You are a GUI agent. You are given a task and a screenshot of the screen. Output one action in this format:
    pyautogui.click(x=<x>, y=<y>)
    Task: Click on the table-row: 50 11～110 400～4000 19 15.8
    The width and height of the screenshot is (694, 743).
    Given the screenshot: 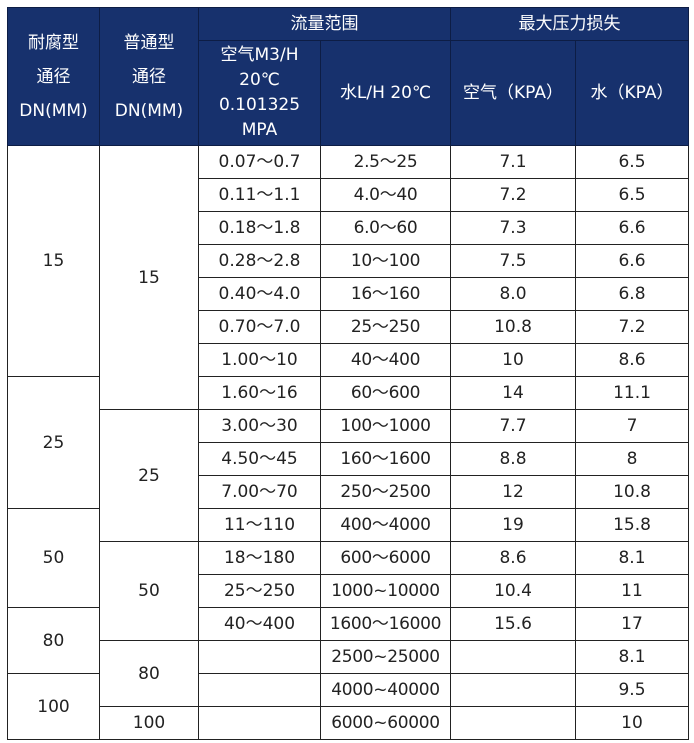 What is the action you would take?
    pyautogui.click(x=348, y=558)
    